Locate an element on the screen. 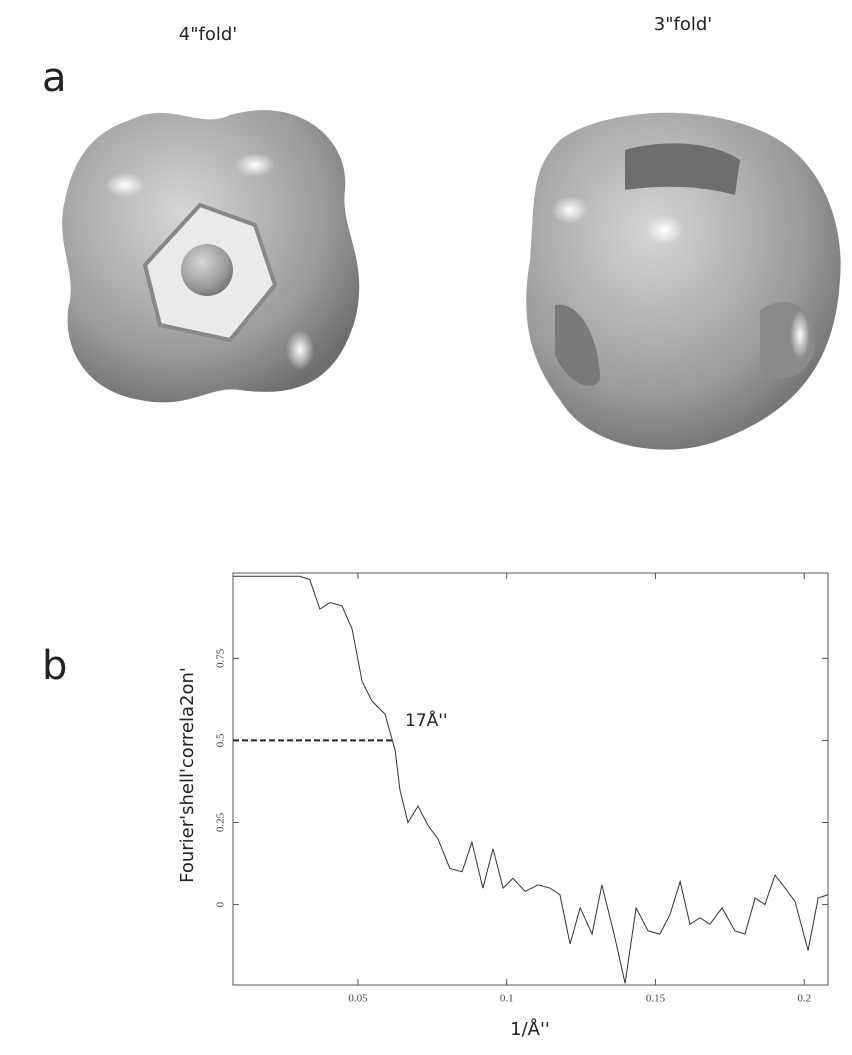  render-title: 4"fold' is located at coordinates (208, 34).